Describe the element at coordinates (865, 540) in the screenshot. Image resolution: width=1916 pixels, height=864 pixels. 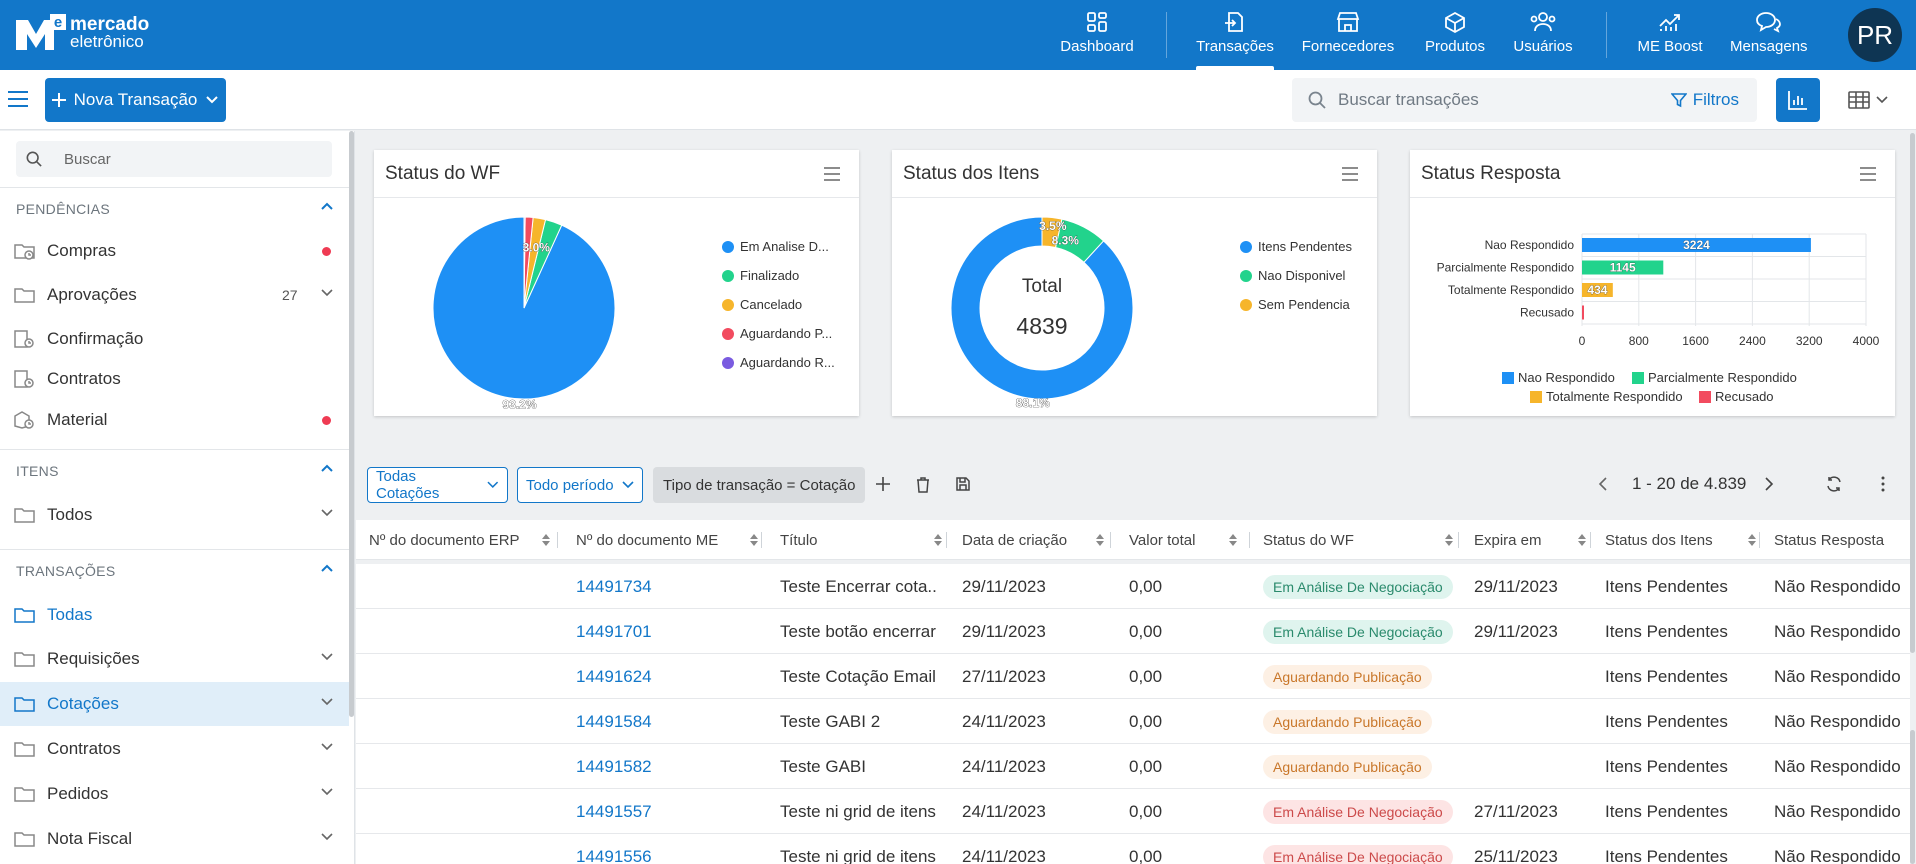
I see `column-header-titulo: Título` at that location.